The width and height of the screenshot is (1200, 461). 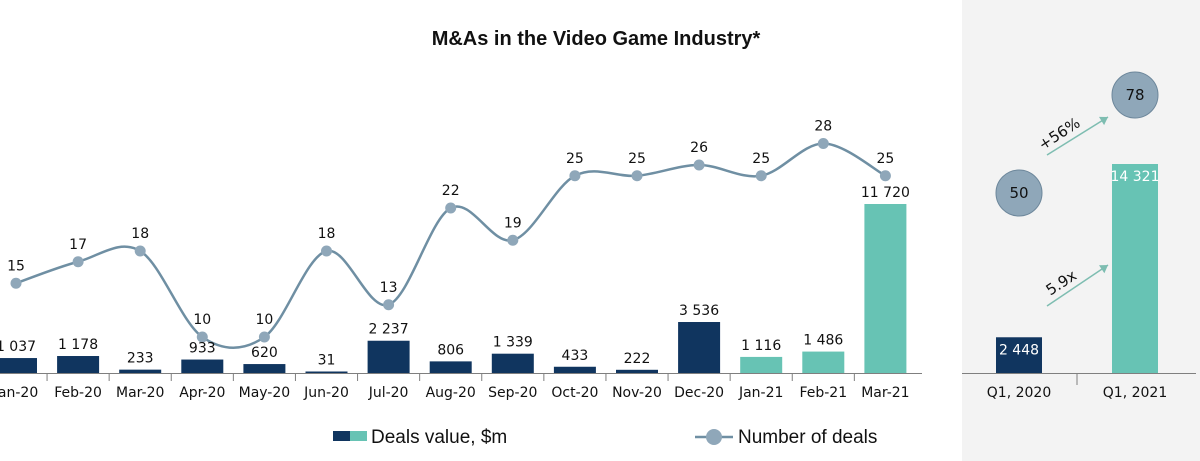 I want to click on bar-value-label: 233, so click(x=140, y=359).